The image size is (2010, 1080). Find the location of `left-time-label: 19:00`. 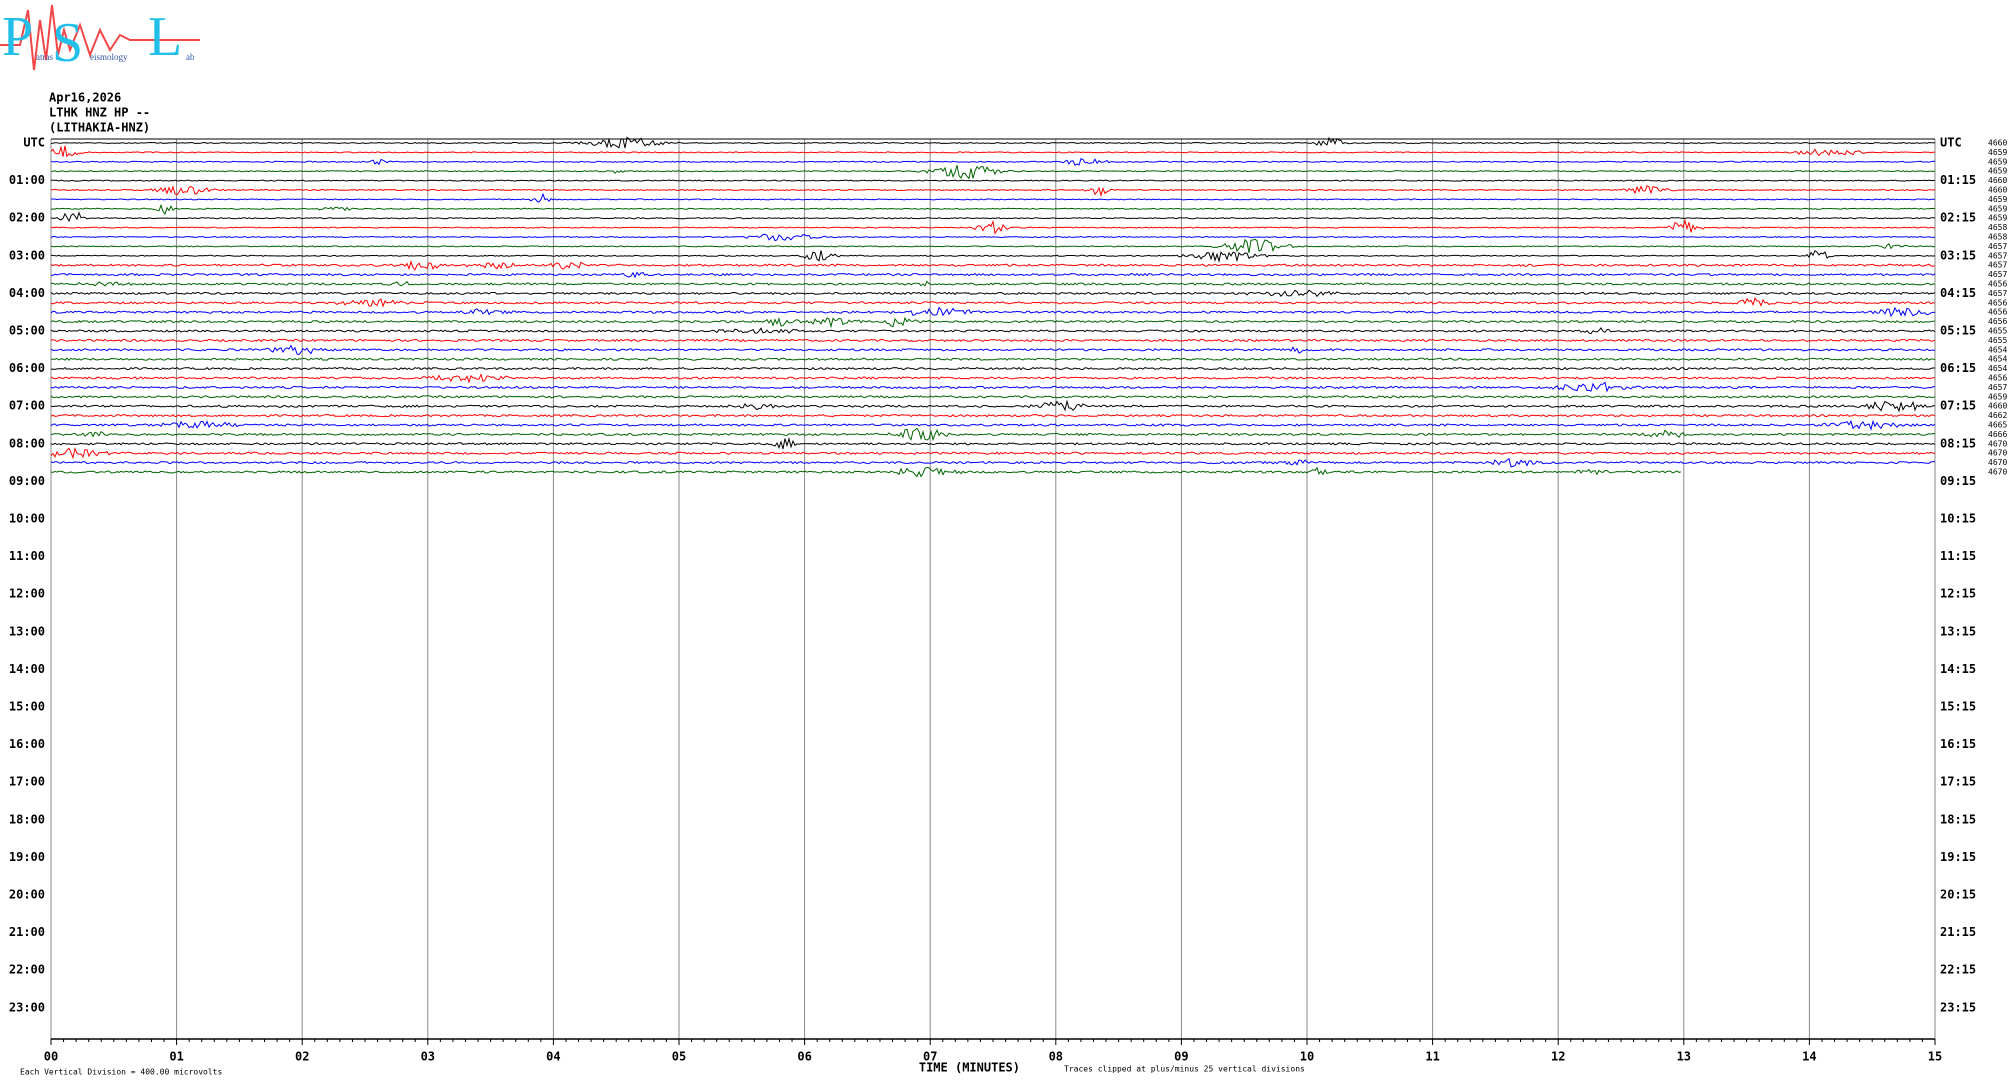

left-time-label: 19:00 is located at coordinates (27, 857).